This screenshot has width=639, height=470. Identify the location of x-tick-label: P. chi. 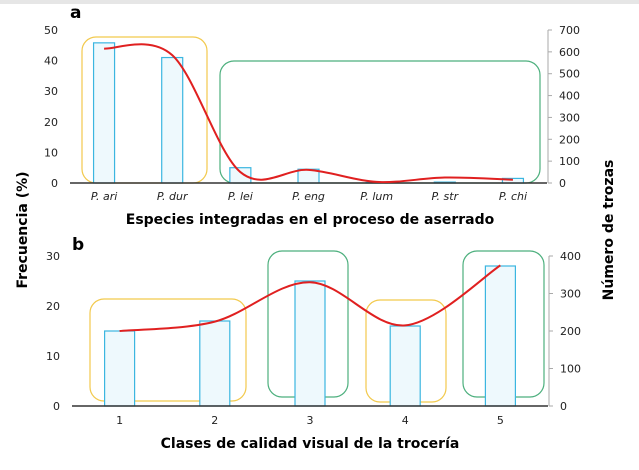
(513, 196).